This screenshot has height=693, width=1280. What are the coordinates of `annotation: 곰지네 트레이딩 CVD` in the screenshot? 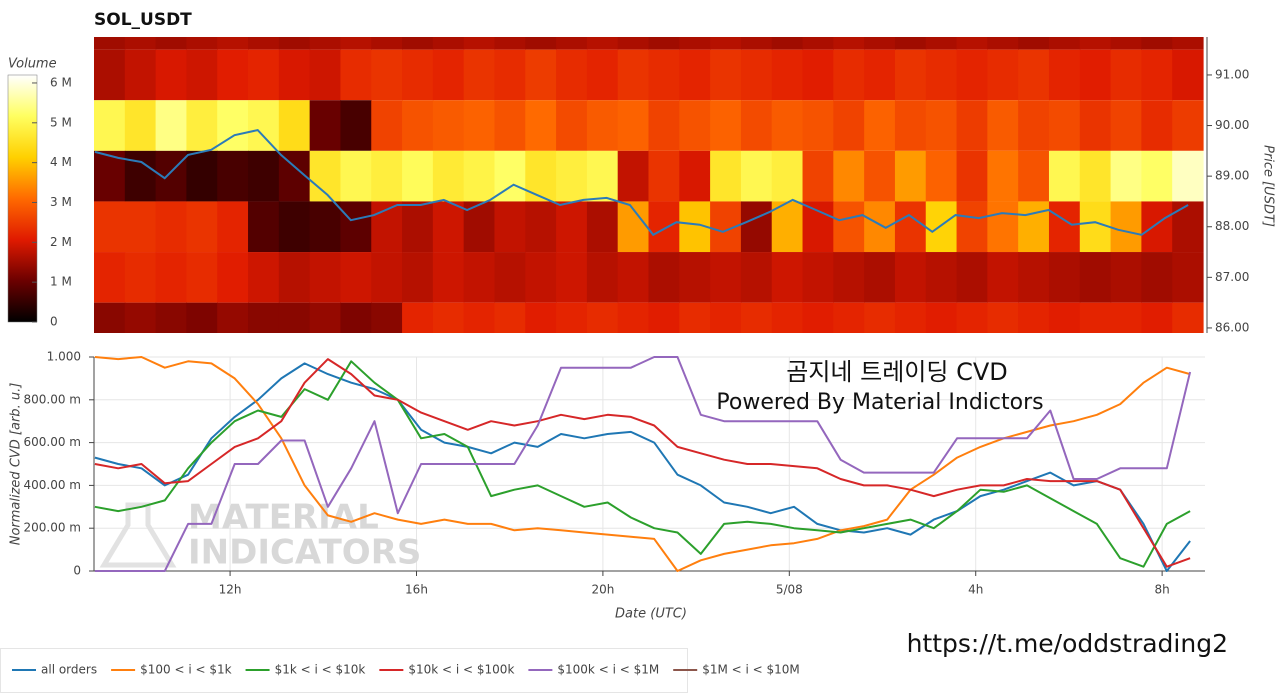 It's located at (896, 372).